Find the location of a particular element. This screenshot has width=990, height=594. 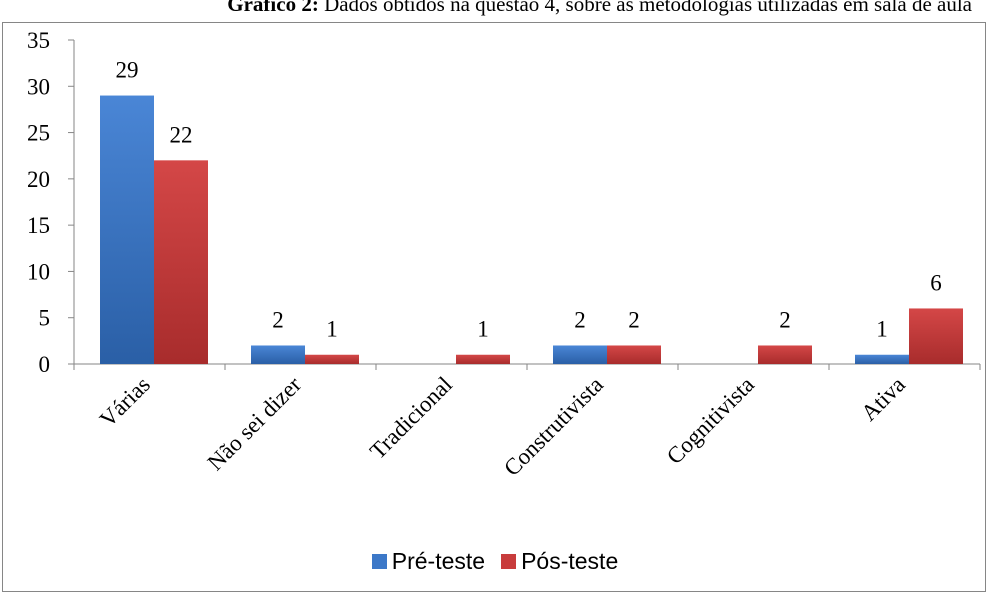

x-category-label: Não sei dizer is located at coordinates (255, 424).